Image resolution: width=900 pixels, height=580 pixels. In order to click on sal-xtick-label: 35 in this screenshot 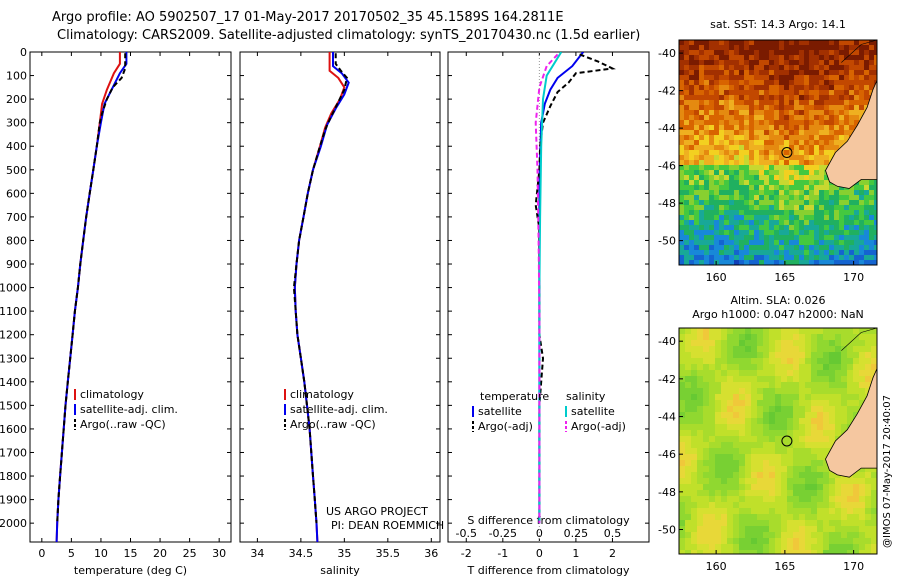, I will do `click(344, 553)`.